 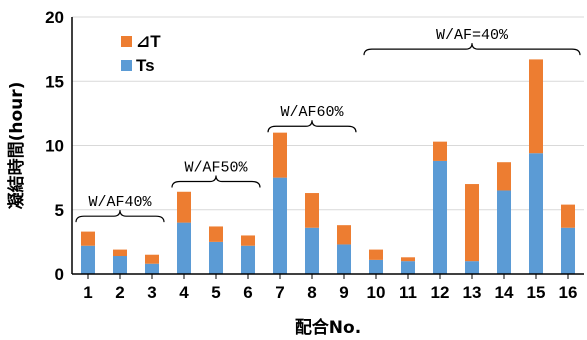 I want to click on x-tick-label: 9, so click(x=343, y=292).